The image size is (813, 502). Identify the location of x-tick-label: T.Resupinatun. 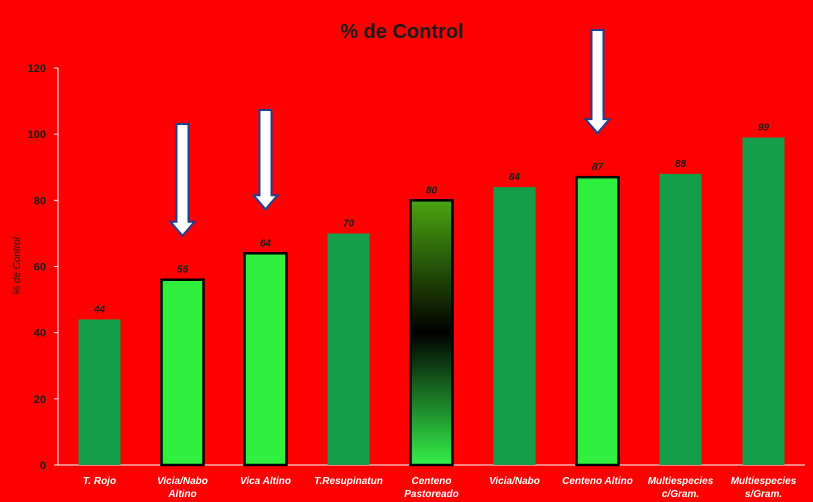
(348, 481).